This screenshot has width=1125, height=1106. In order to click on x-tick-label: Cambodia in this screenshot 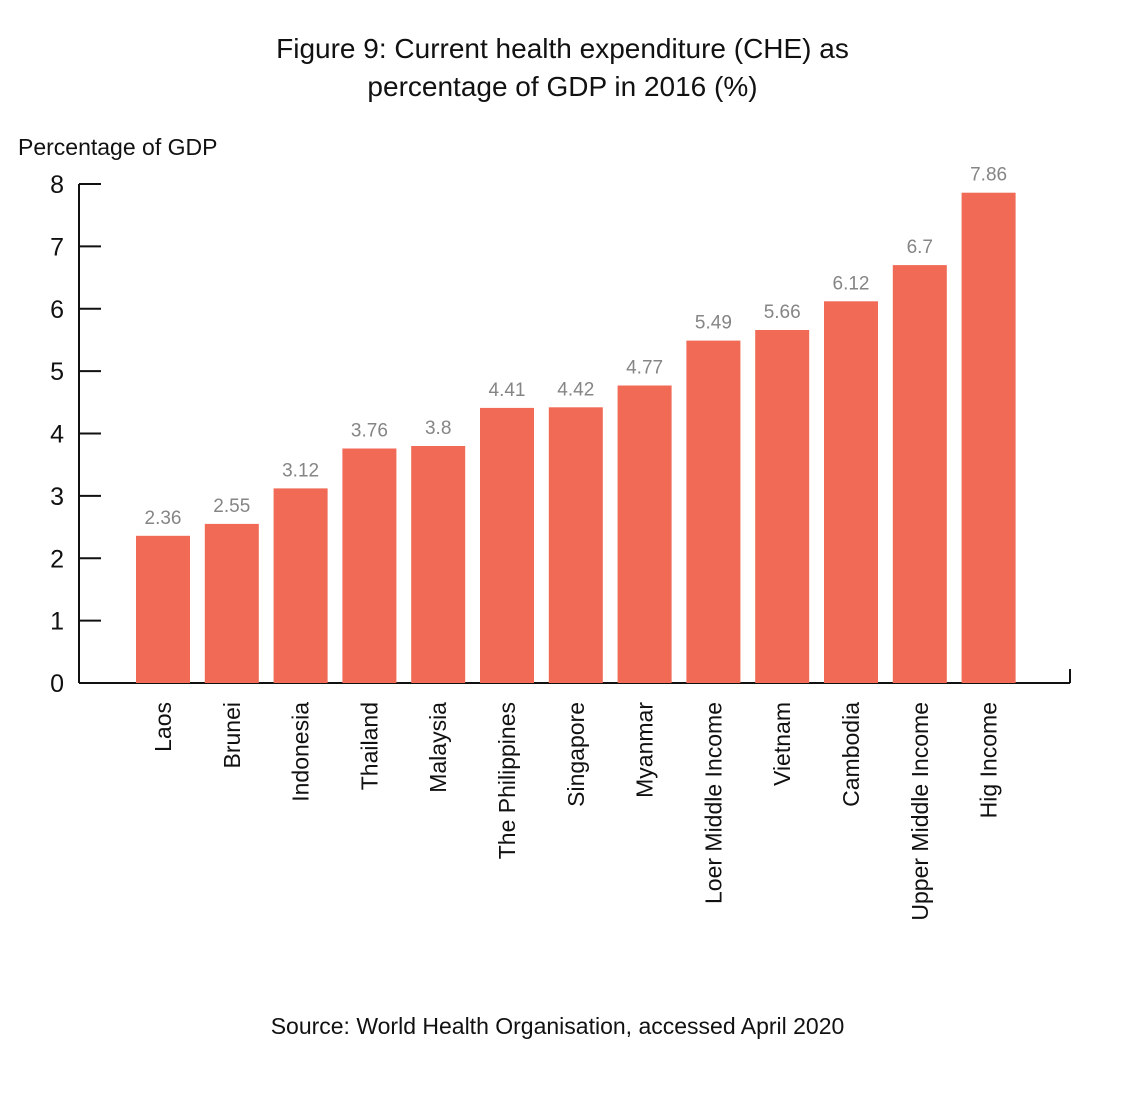, I will do `click(851, 754)`.